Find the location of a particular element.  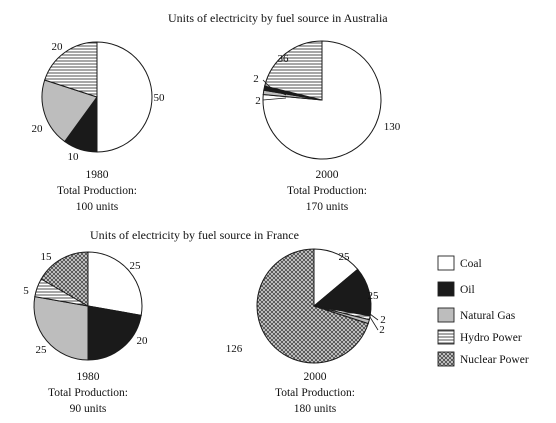

value-label-coal: 130 is located at coordinates (392, 127).